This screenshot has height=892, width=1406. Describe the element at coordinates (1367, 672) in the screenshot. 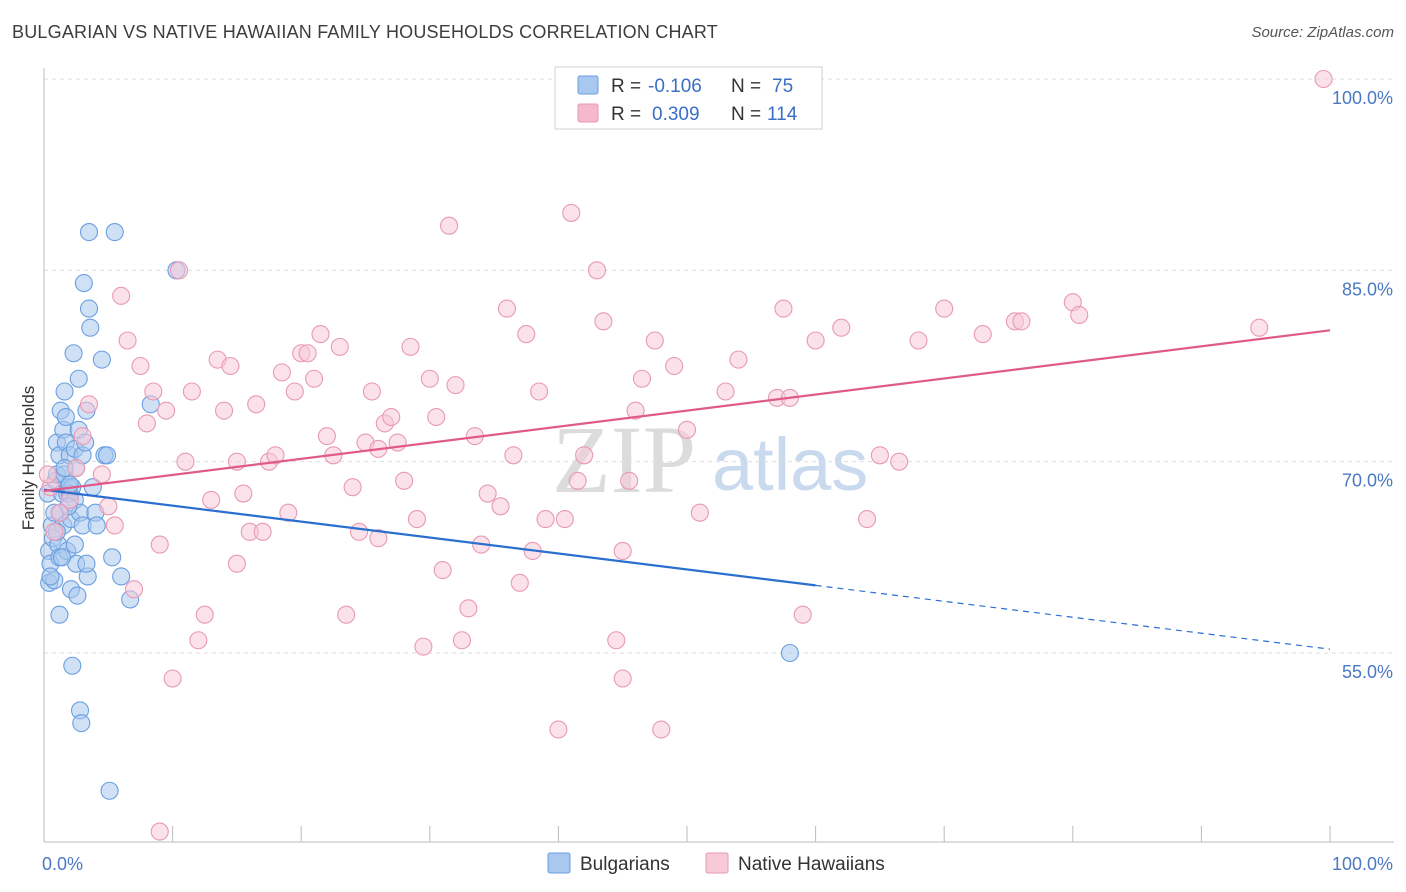

I see `y-tick-label: 55.0%` at that location.